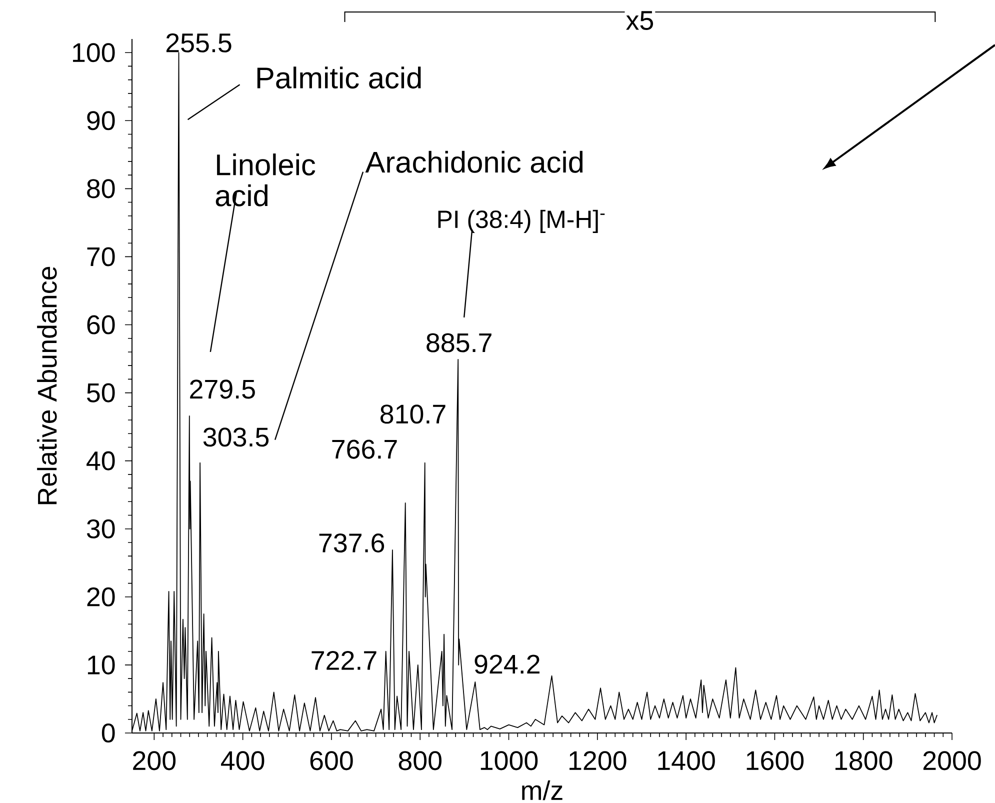 Image resolution: width=995 pixels, height=803 pixels. What do you see at coordinates (222, 389) in the screenshot?
I see `annotation: 279.5` at bounding box center [222, 389].